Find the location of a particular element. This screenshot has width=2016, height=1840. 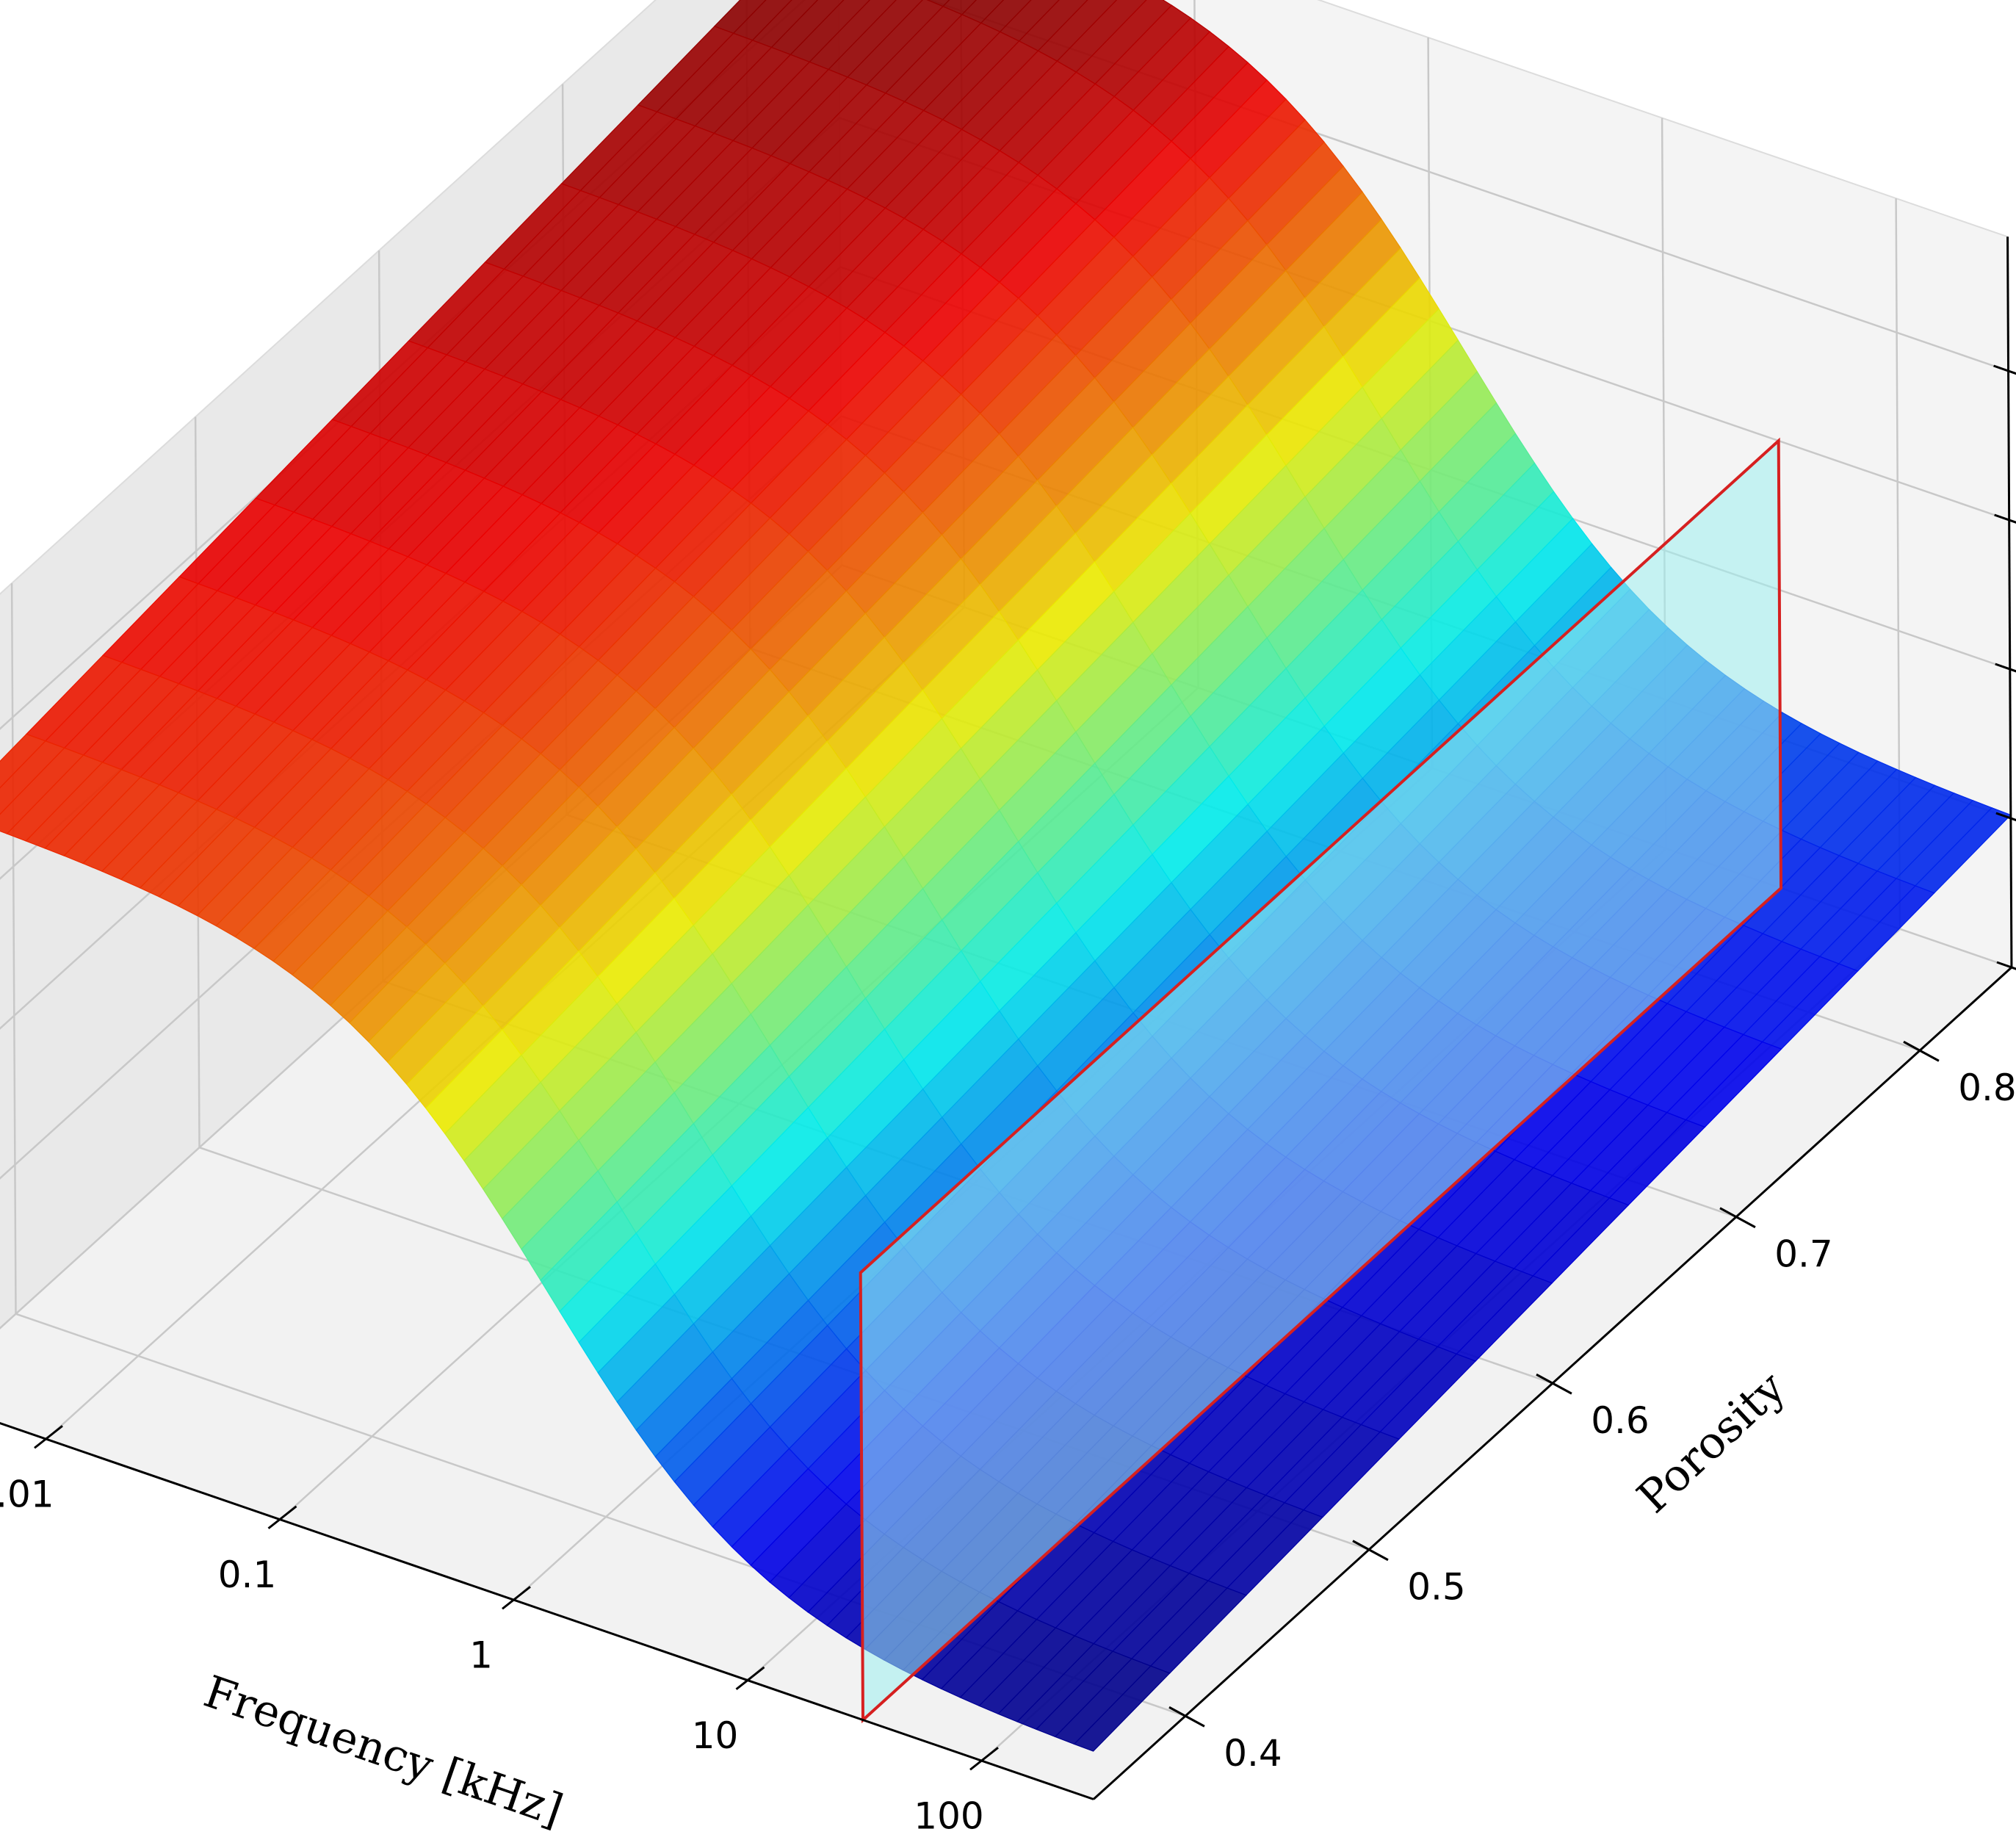

frequency-axis-title: Frequency [kHz] is located at coordinates (383, 1751).